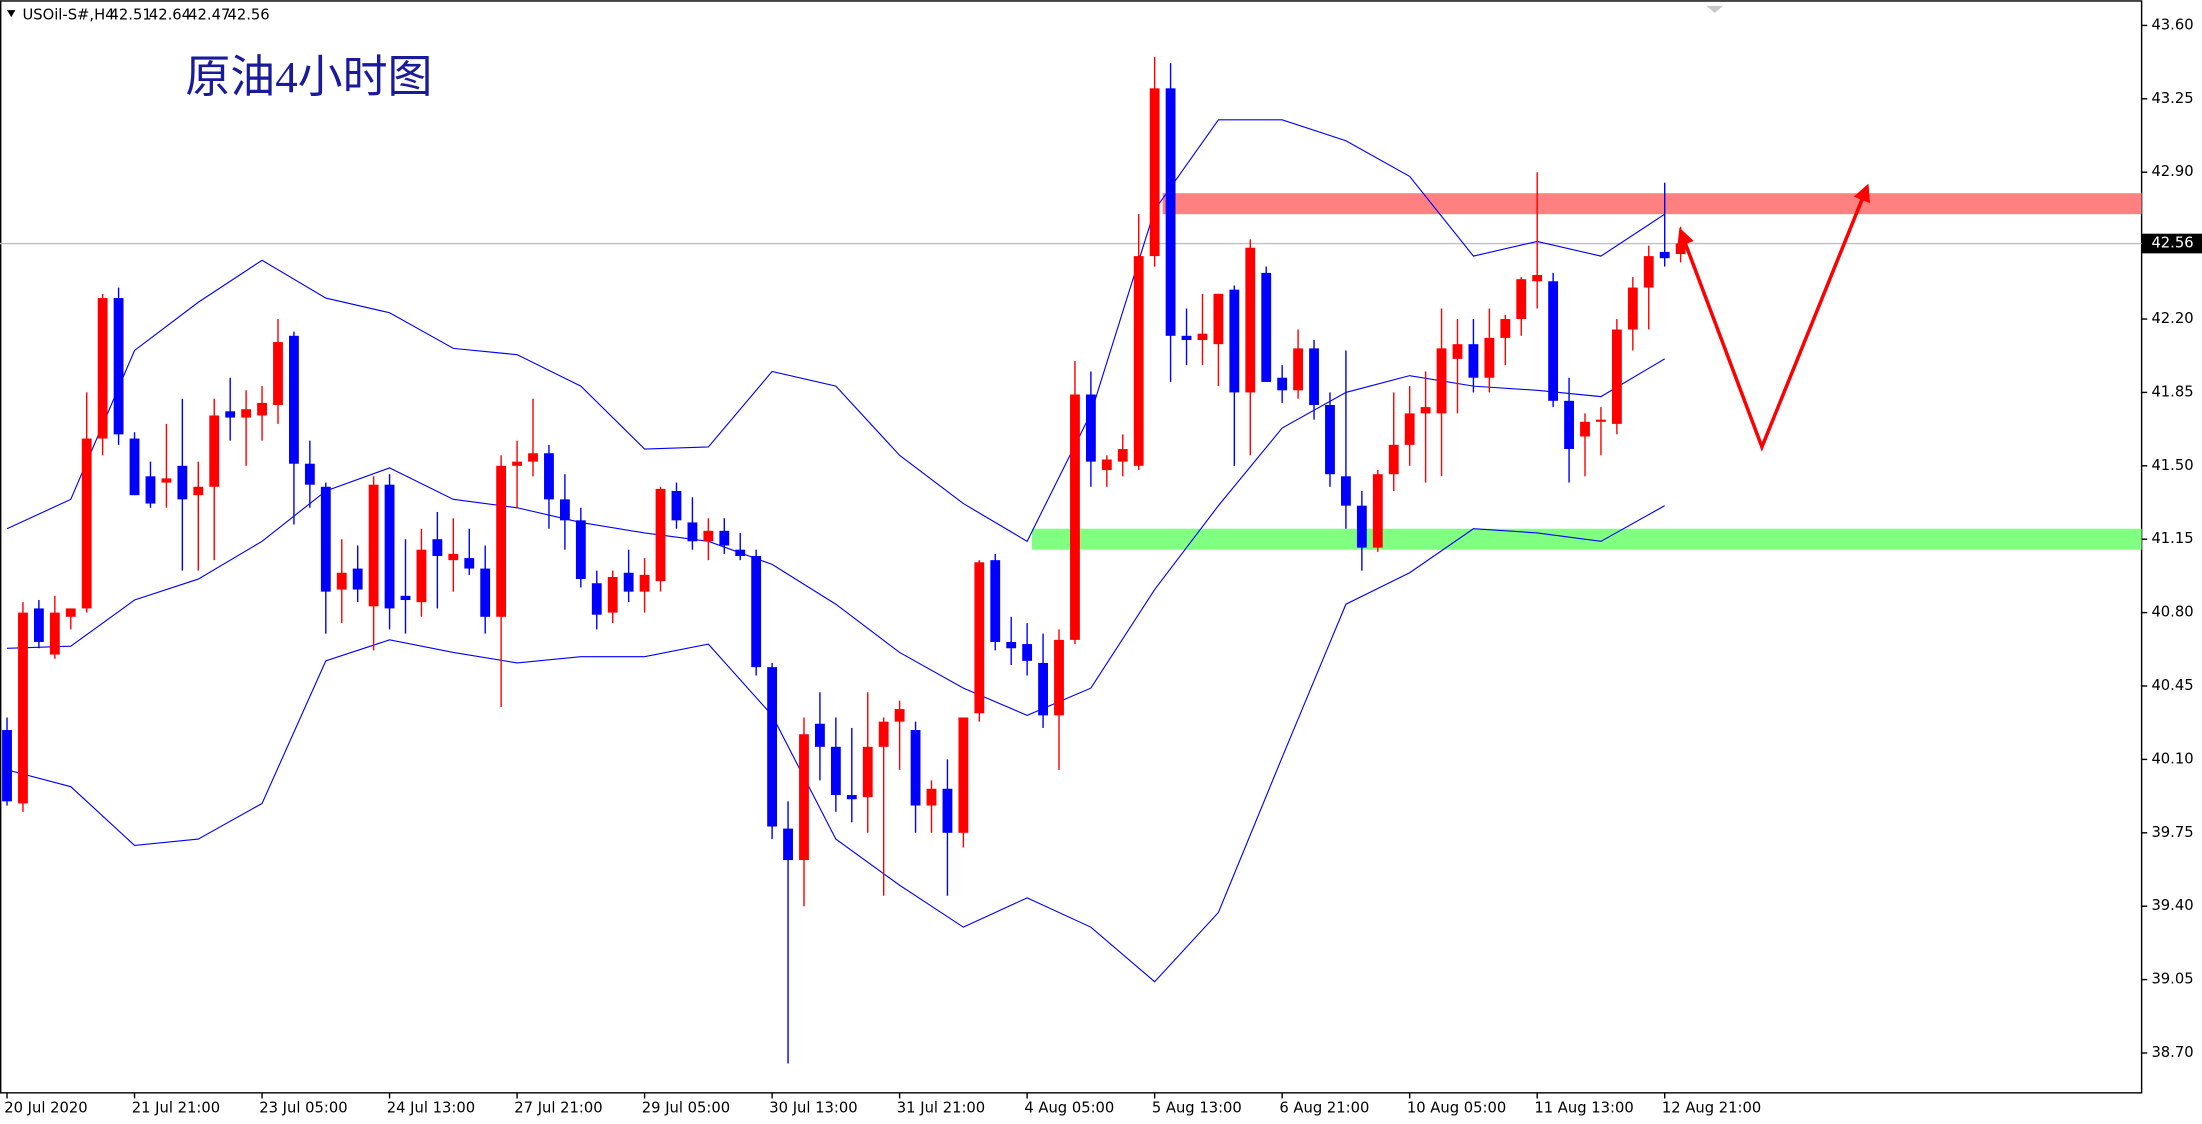 The image size is (2202, 1124). Describe the element at coordinates (2172, 318) in the screenshot. I see `y-tick-label: 42.20` at that location.